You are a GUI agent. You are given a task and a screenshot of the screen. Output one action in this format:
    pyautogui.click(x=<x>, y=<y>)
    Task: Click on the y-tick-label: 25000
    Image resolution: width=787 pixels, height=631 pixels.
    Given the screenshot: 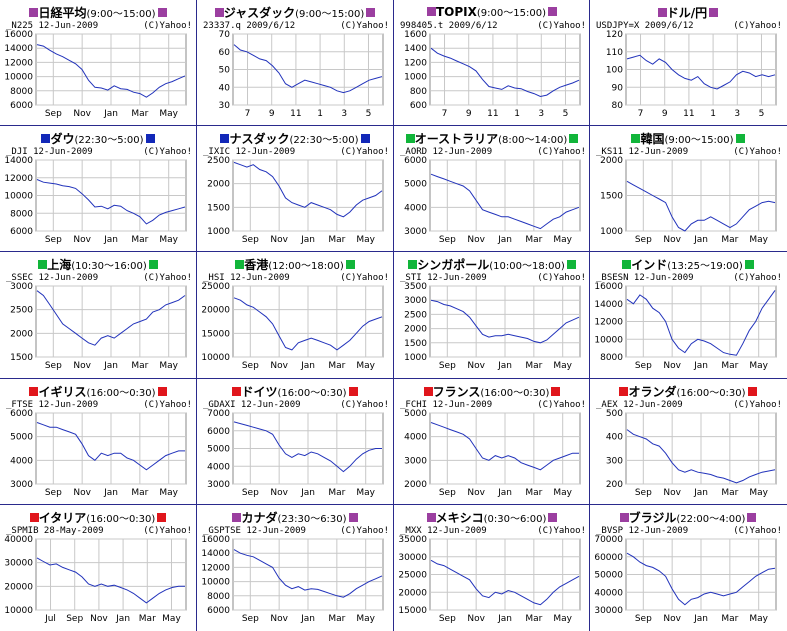 What is the action you would take?
    pyautogui.click(x=215, y=287)
    